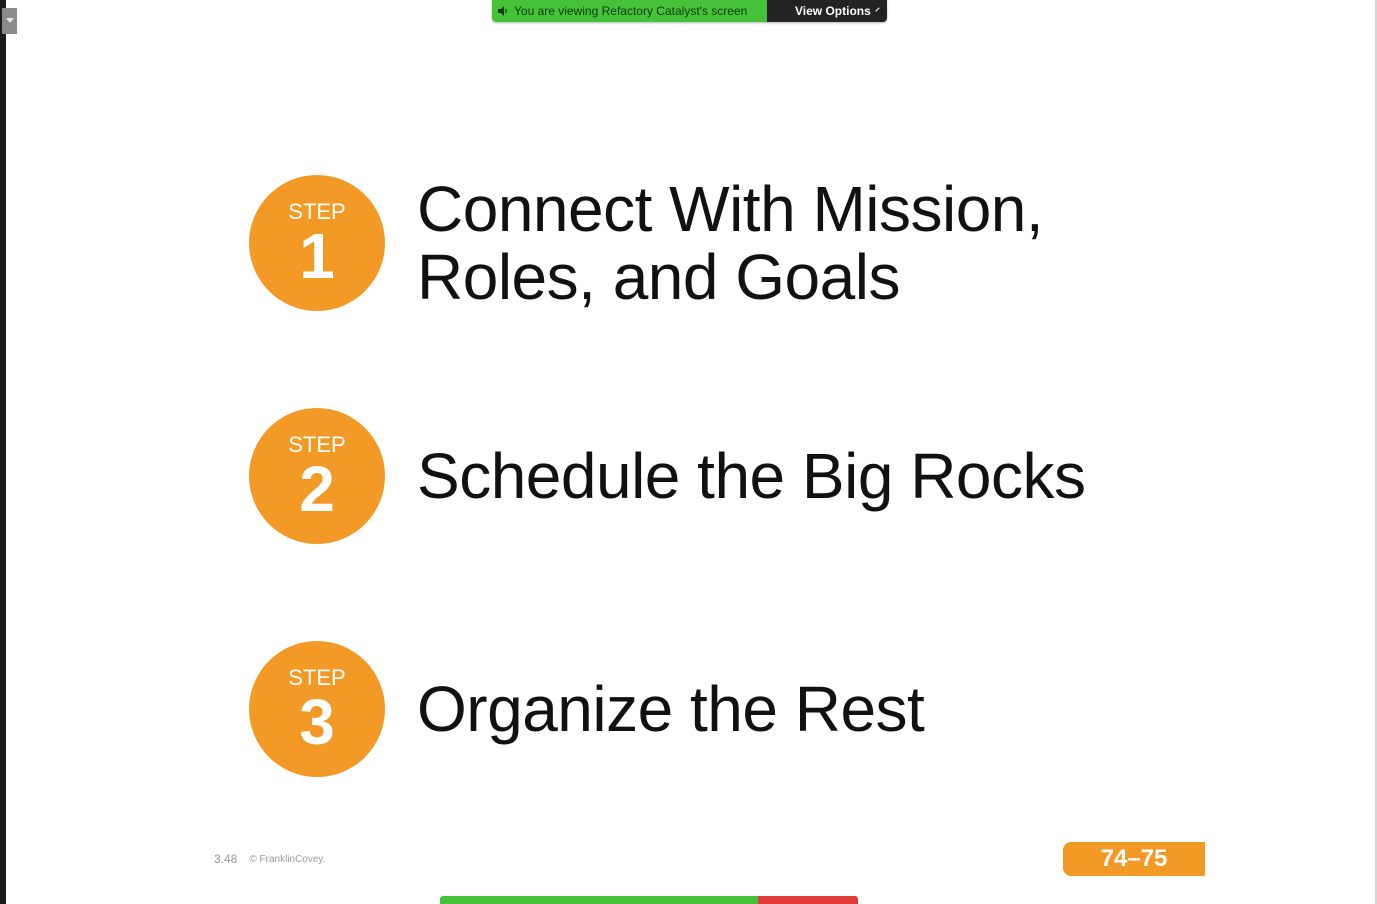 The height and width of the screenshot is (904, 1377). What do you see at coordinates (671, 709) in the screenshot?
I see `step-3-title: Organize the Rest` at bounding box center [671, 709].